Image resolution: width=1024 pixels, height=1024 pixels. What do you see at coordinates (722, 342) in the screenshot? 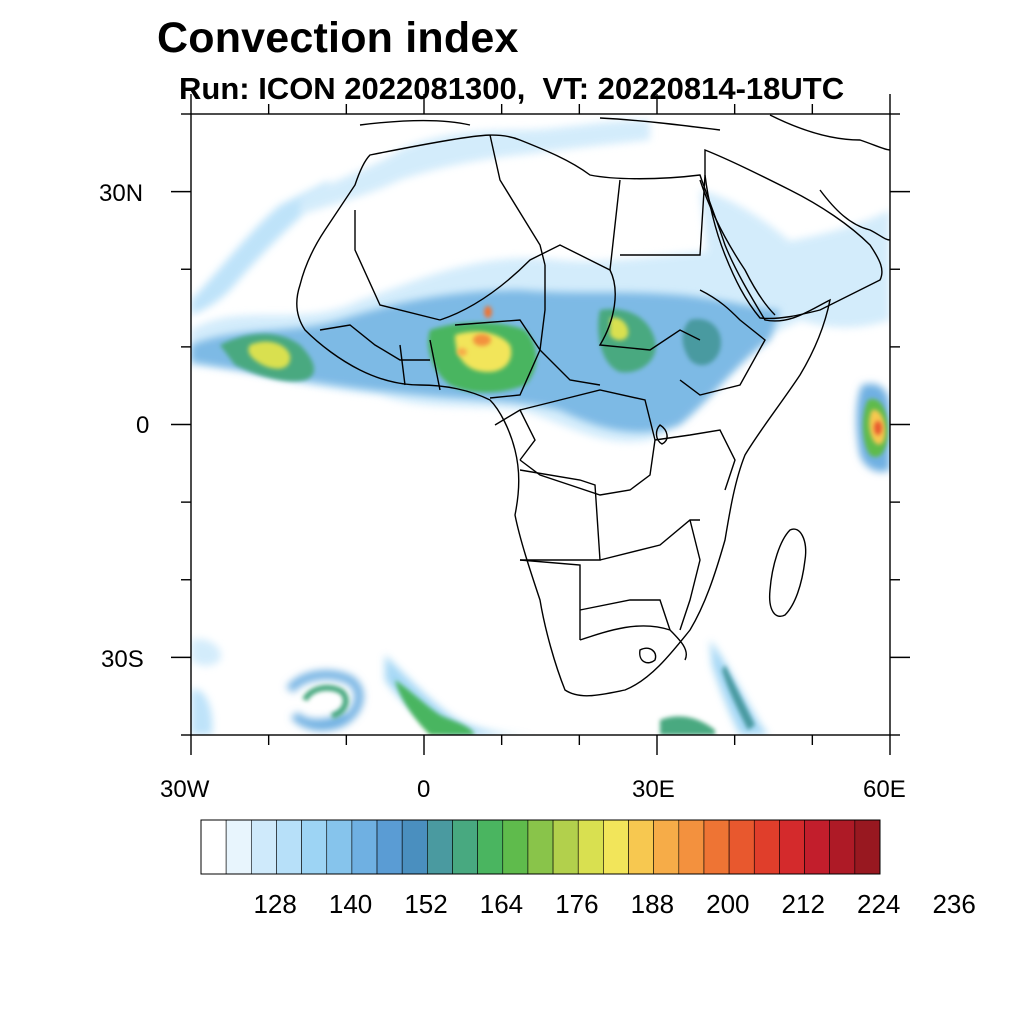
I see `ethiopia-border` at bounding box center [722, 342].